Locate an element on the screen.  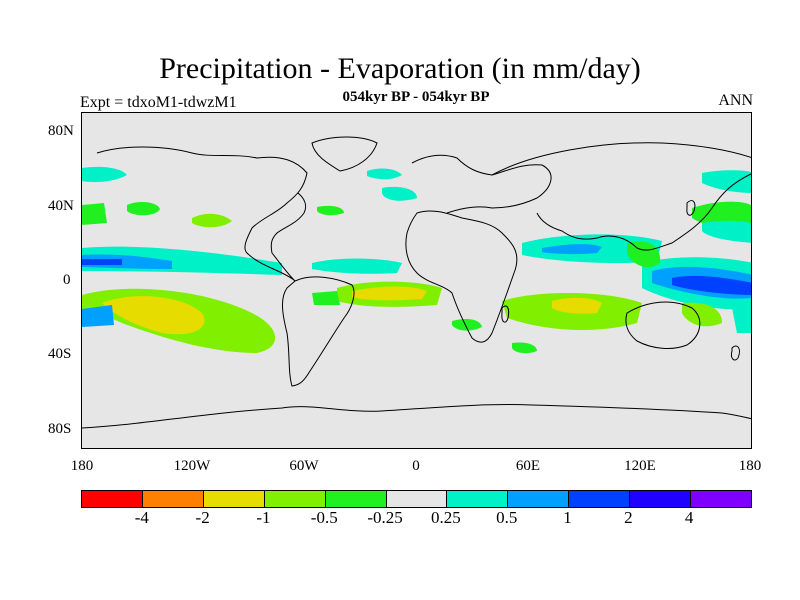
lat-label-eq: 0 is located at coordinates (67, 280).